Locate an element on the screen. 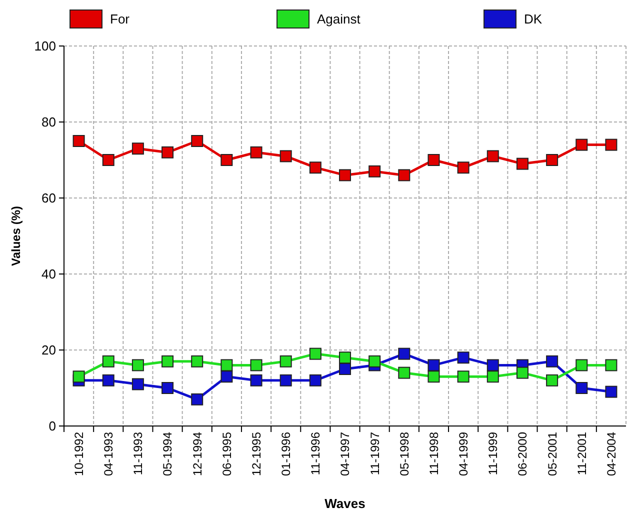  x-tick-label: 05-2001 is located at coordinates (552, 454).